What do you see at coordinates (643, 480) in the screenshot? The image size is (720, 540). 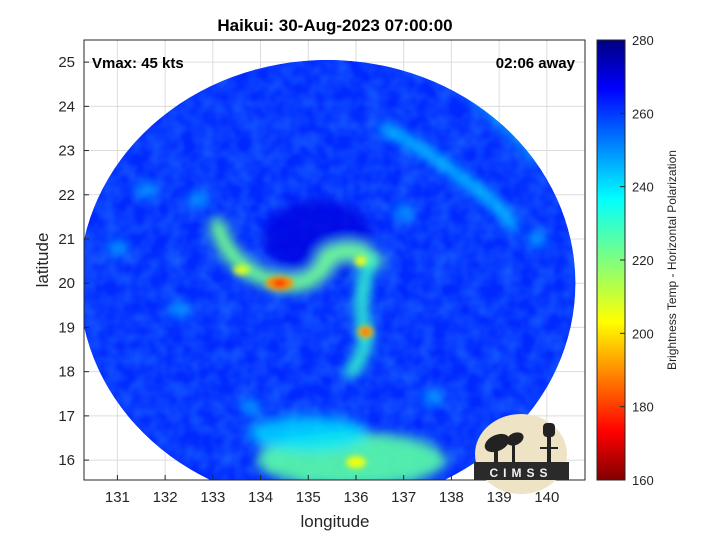 I see `colorbar-tick-label: 160` at bounding box center [643, 480].